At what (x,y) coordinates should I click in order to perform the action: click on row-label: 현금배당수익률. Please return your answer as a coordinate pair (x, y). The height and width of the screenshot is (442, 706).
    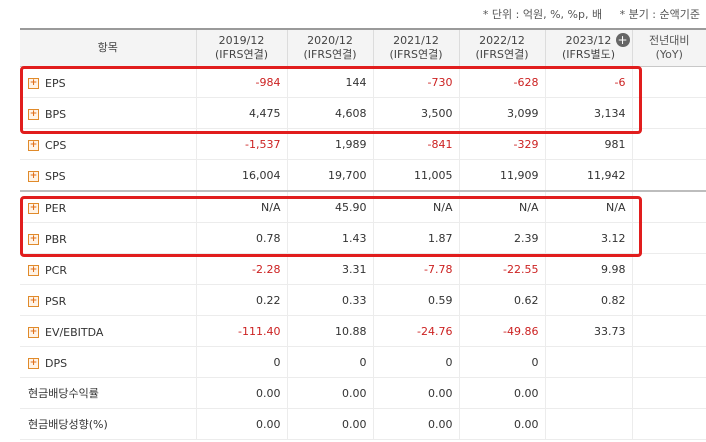
    Looking at the image, I should click on (63, 393).